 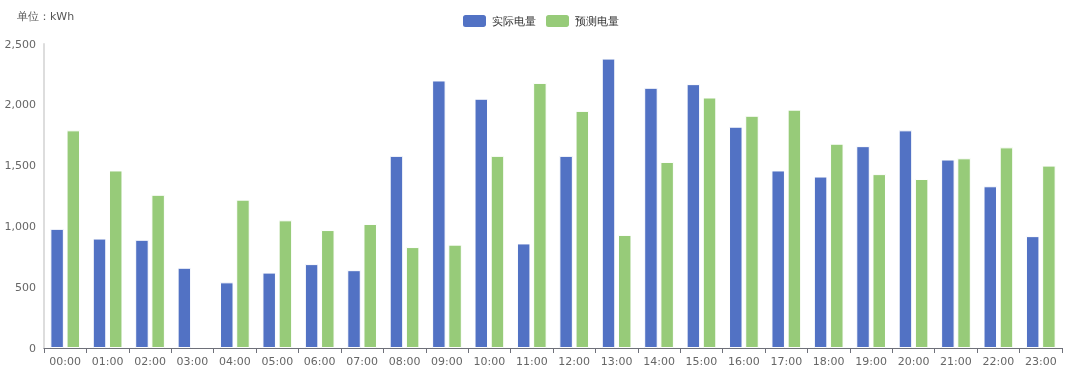 What do you see at coordinates (277, 361) in the screenshot?
I see `x-tick-label: 05:00` at bounding box center [277, 361].